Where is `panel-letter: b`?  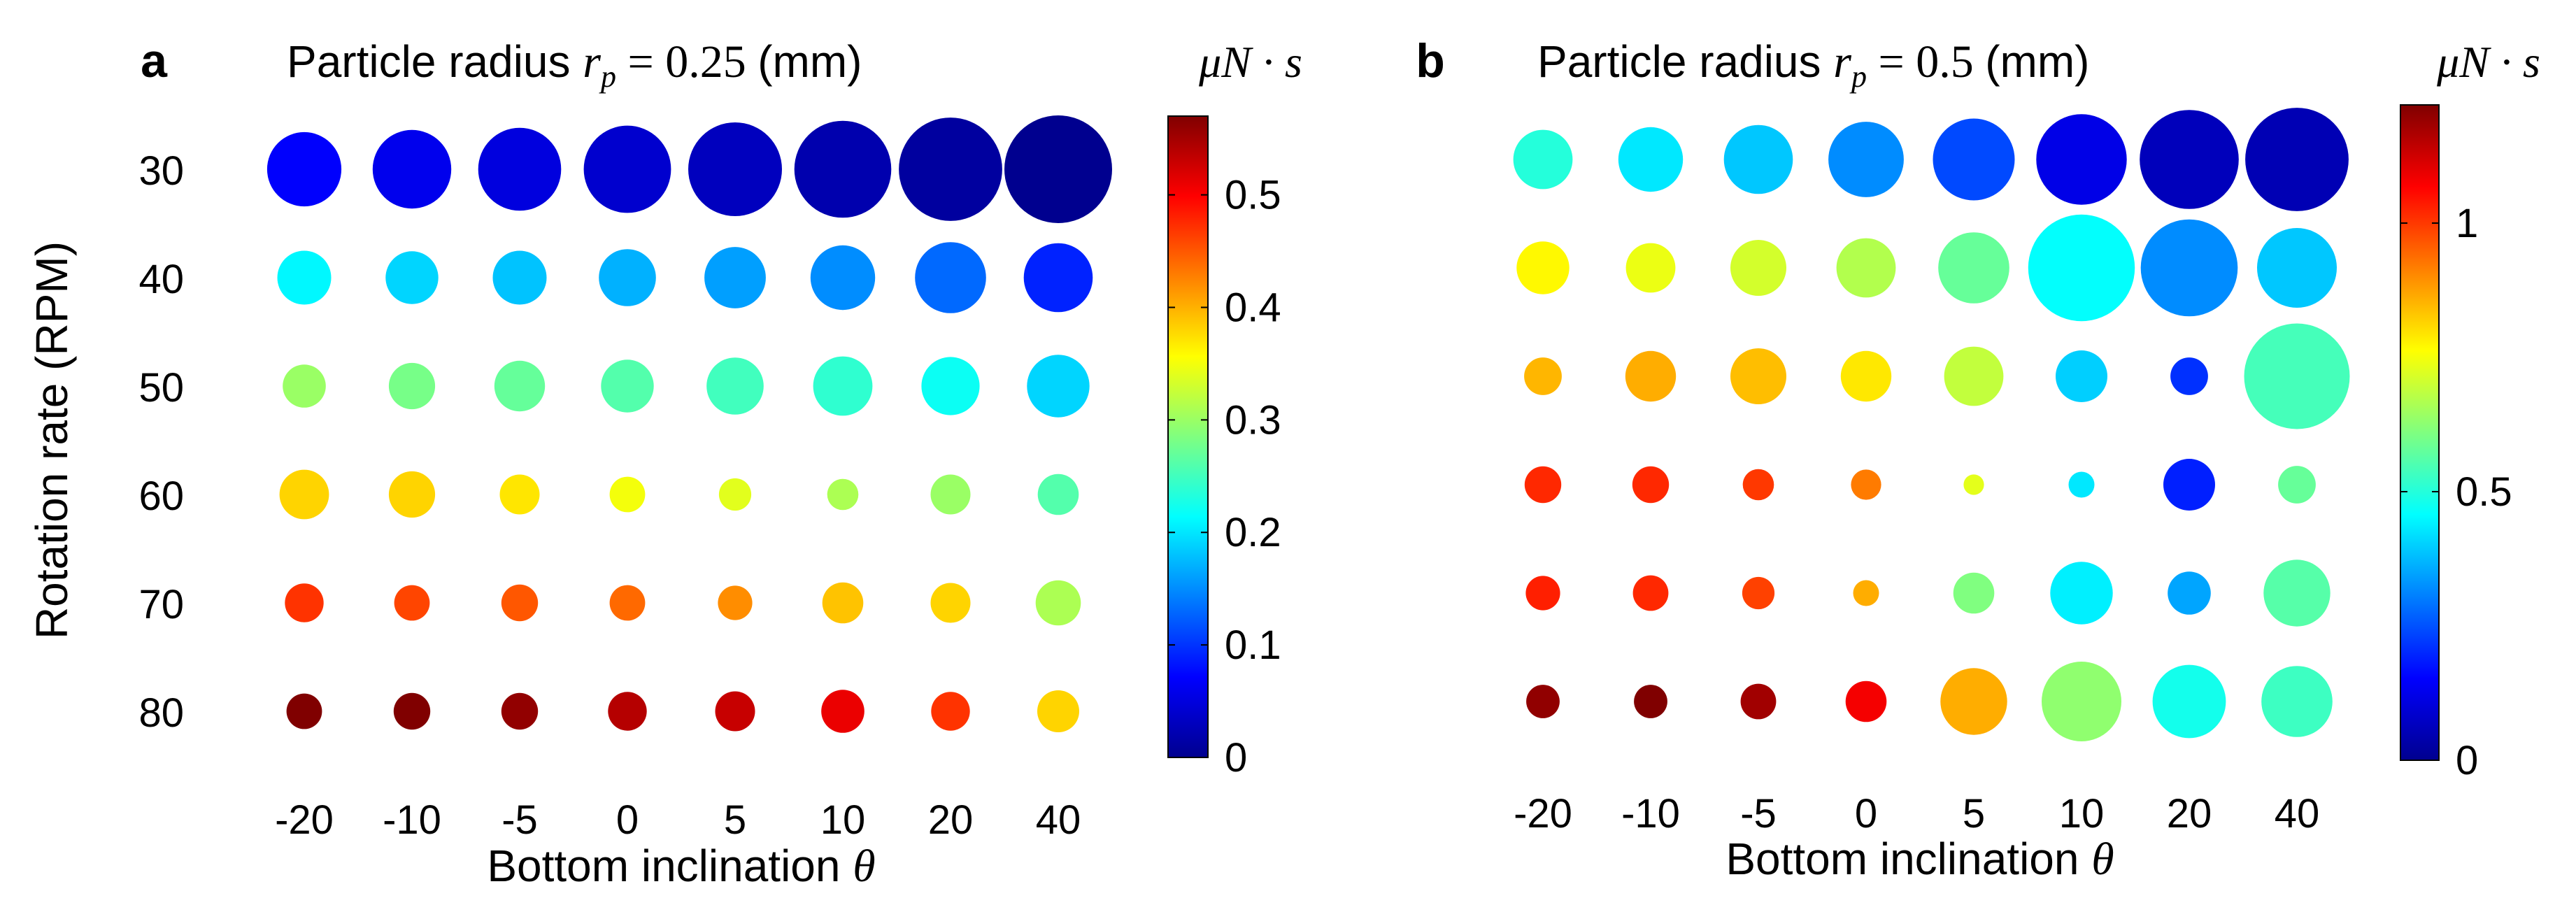
panel-letter: b is located at coordinates (1430, 60).